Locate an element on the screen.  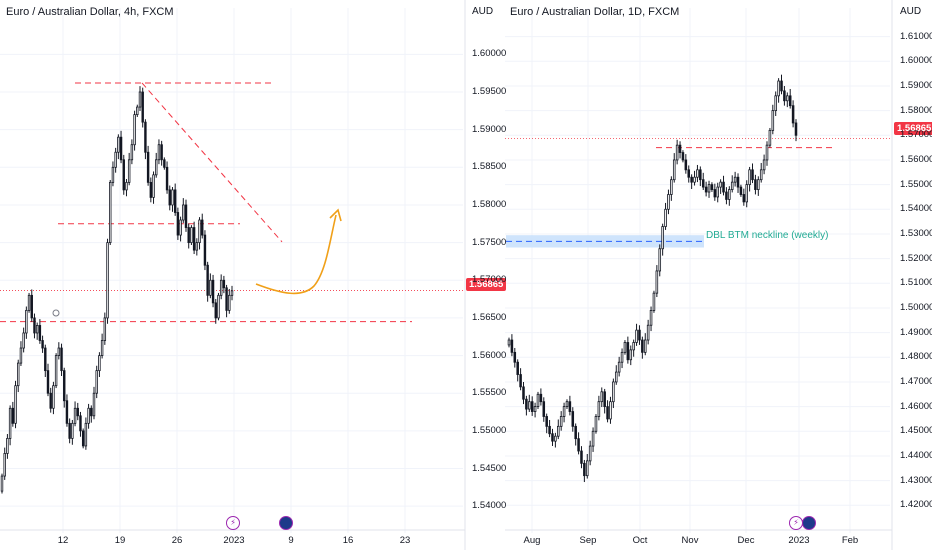
price-tick-label: 1.59500 is located at coordinates (489, 91).